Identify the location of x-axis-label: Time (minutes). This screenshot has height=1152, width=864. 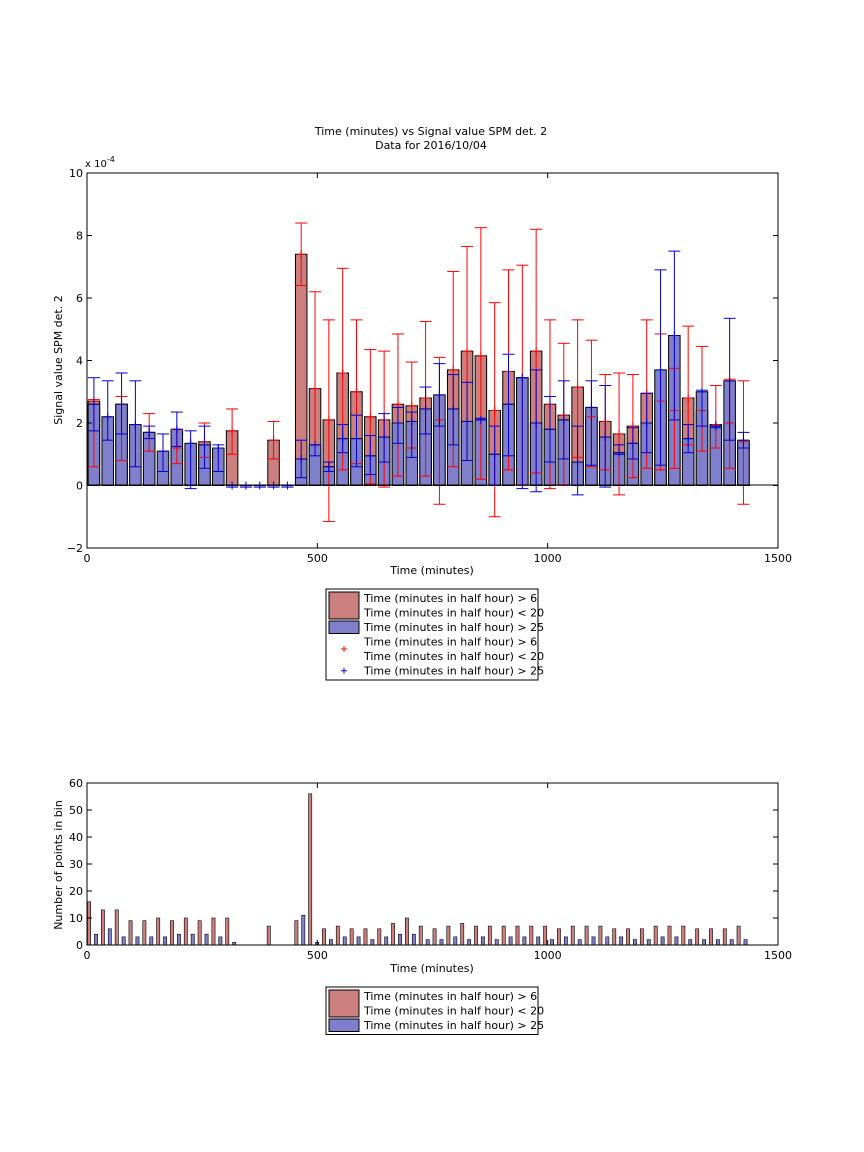
(431, 968).